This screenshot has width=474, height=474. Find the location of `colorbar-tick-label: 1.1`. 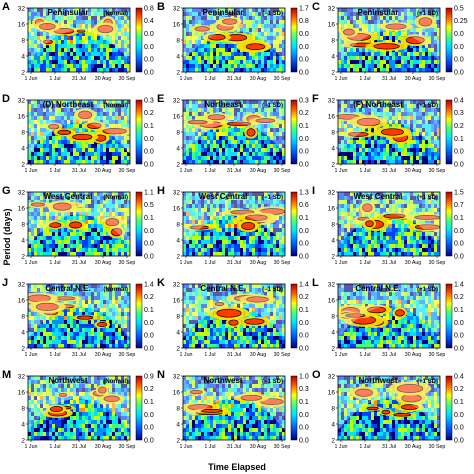

colorbar-tick-label: 1.1 is located at coordinates (149, 192).